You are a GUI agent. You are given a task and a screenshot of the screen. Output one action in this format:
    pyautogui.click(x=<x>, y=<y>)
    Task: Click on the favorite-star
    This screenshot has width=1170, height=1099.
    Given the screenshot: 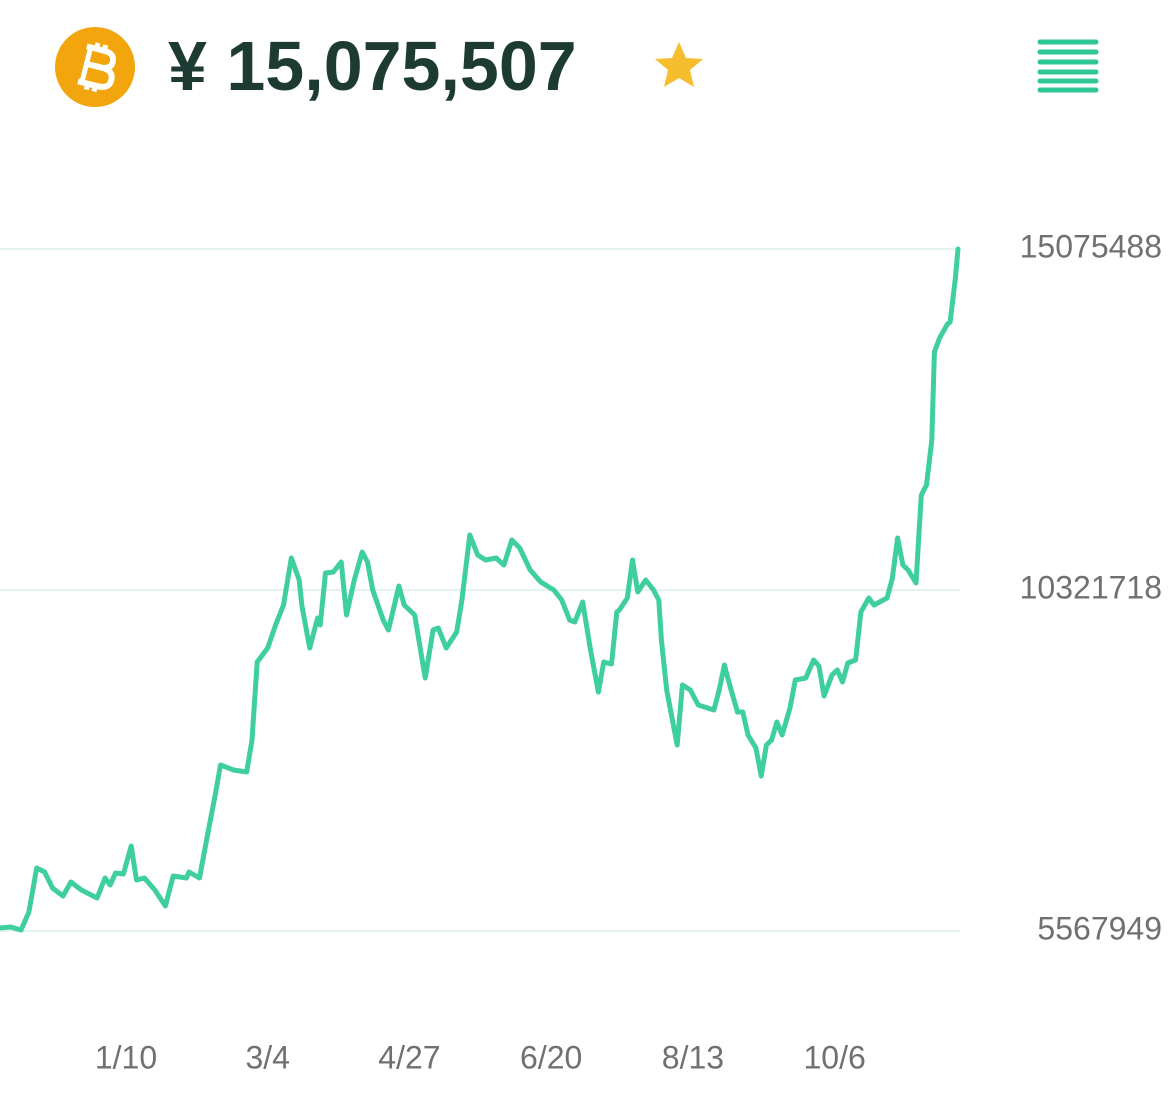 What is the action you would take?
    pyautogui.click(x=679, y=64)
    